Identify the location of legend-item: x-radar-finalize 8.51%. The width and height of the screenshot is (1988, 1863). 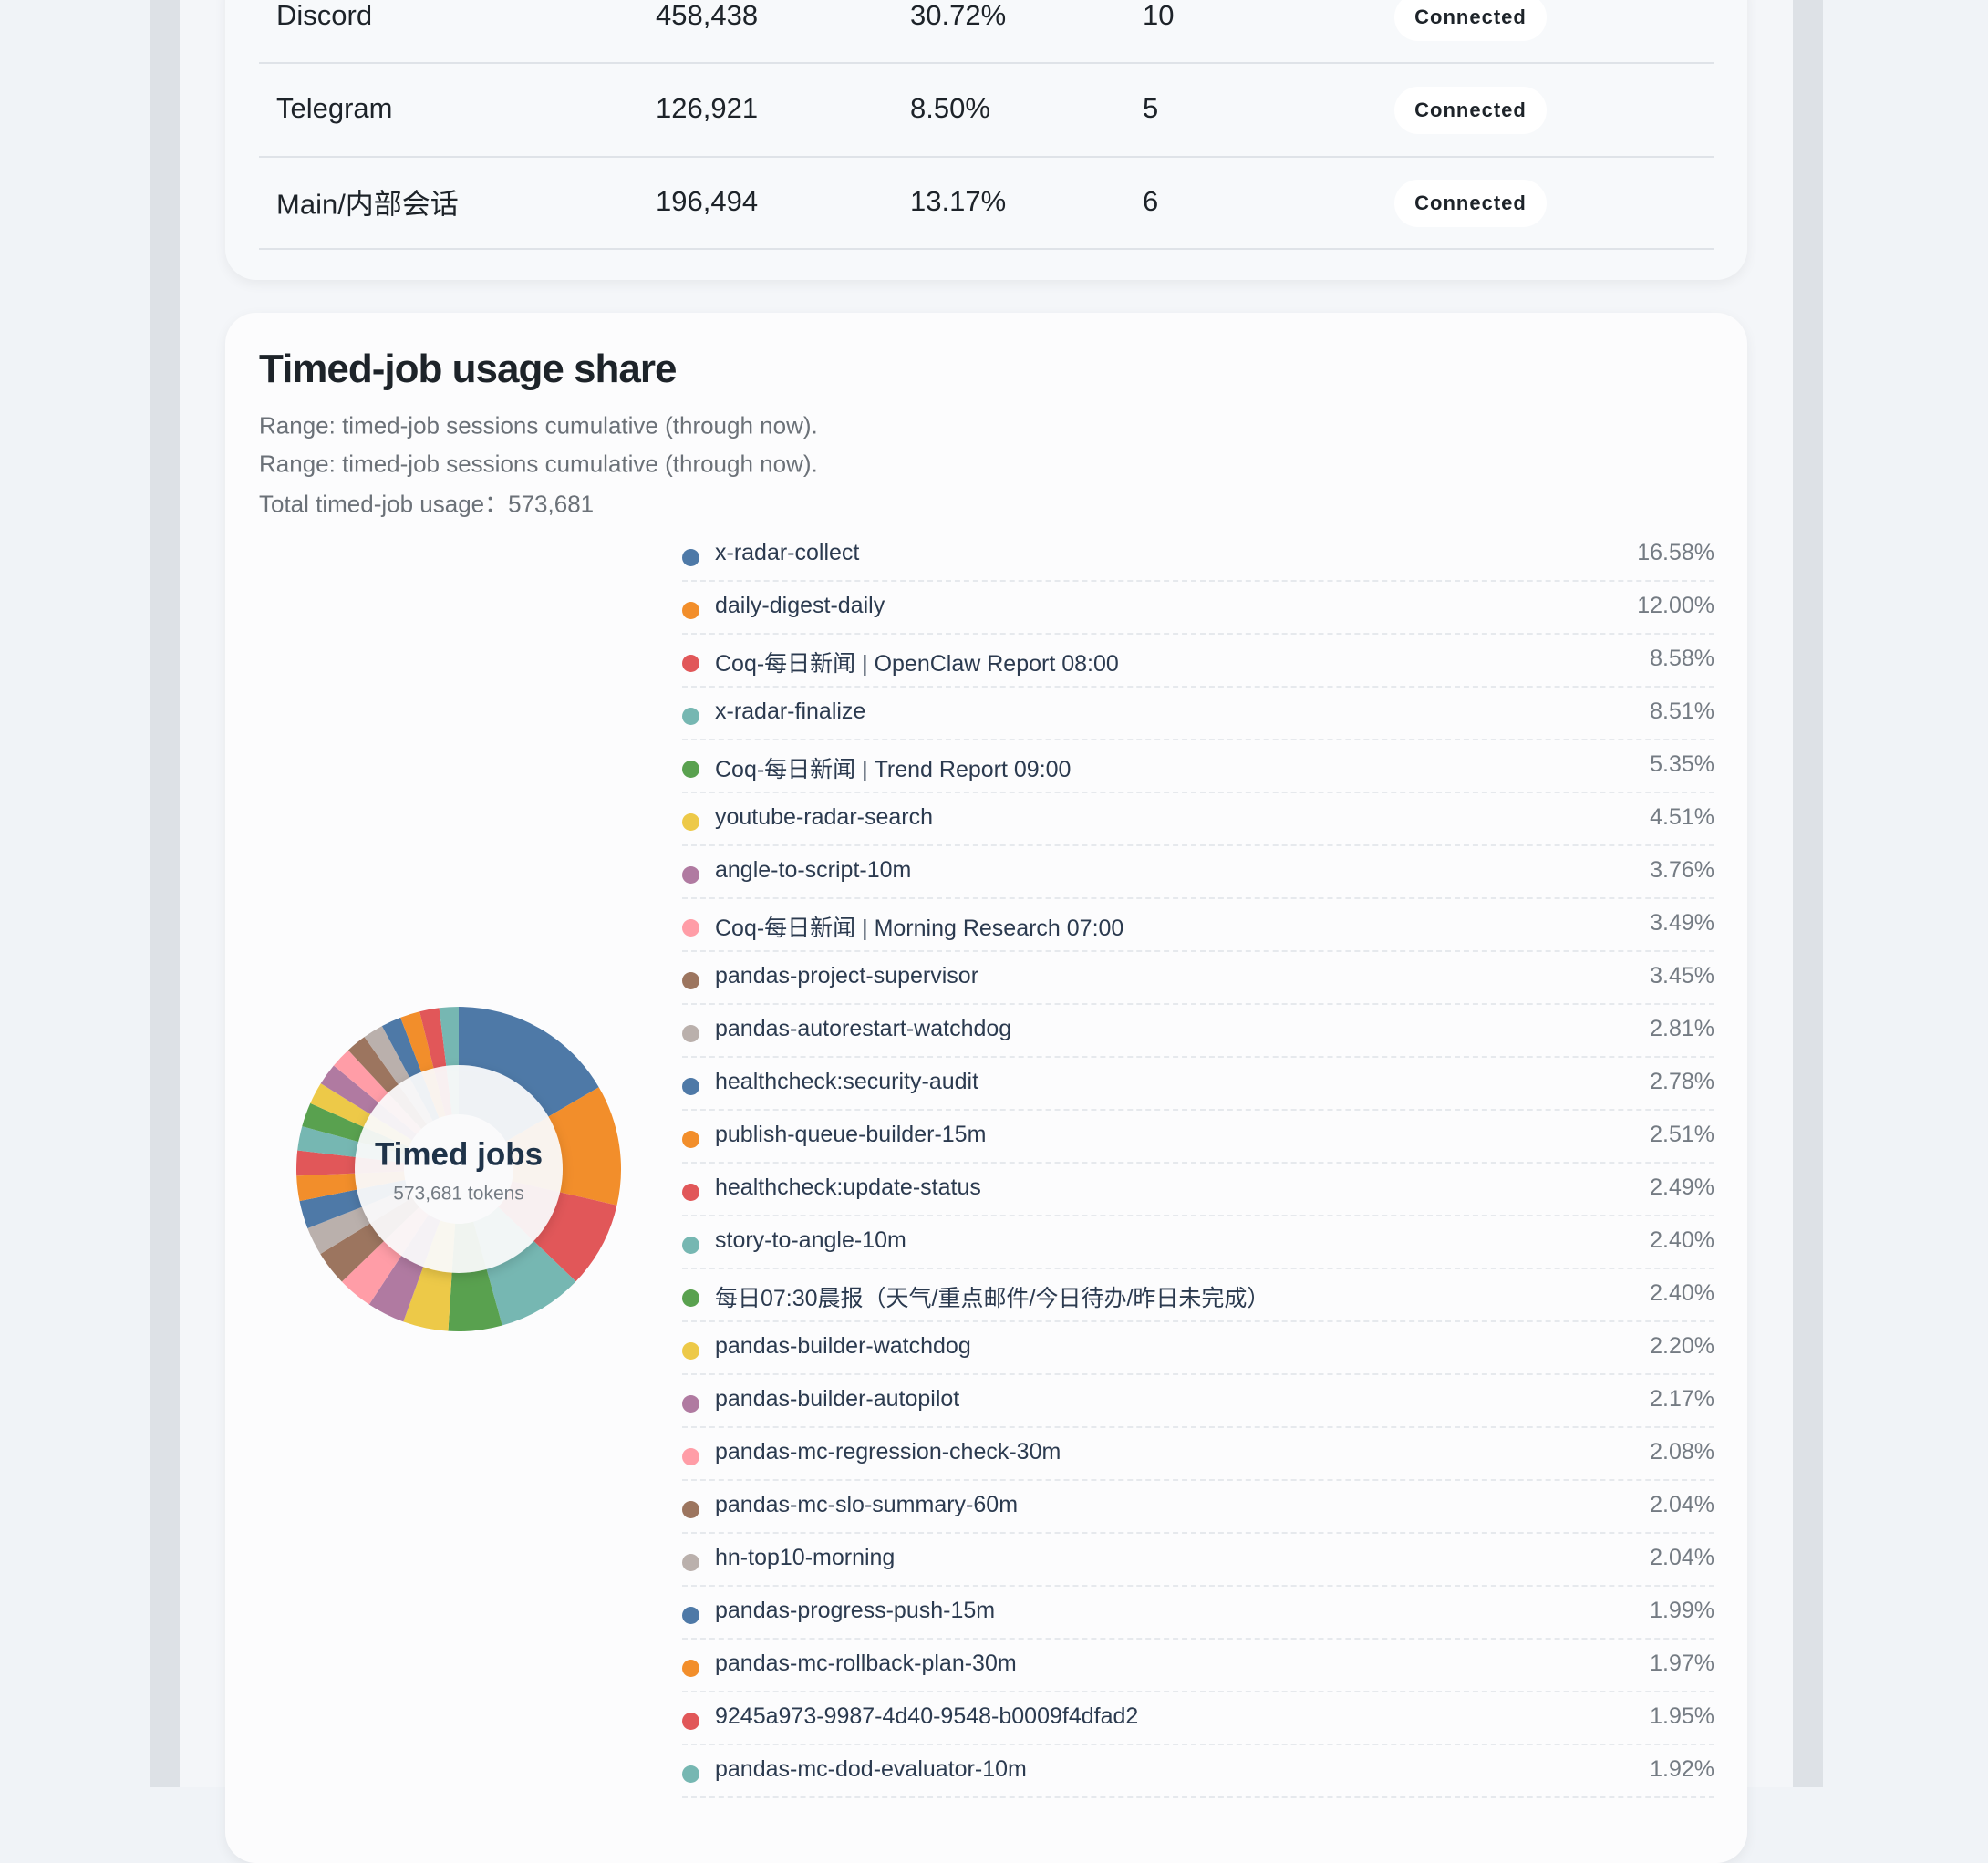
(1198, 714).